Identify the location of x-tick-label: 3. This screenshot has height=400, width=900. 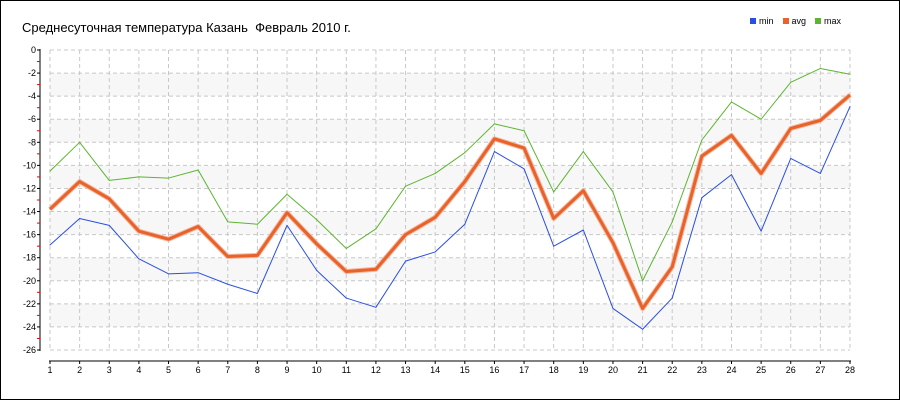
(109, 370).